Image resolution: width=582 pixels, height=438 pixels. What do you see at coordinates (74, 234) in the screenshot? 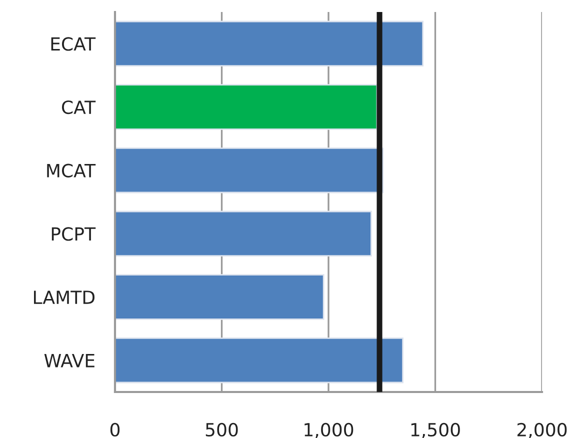
I see `y-tick-label: PCPT` at bounding box center [74, 234].